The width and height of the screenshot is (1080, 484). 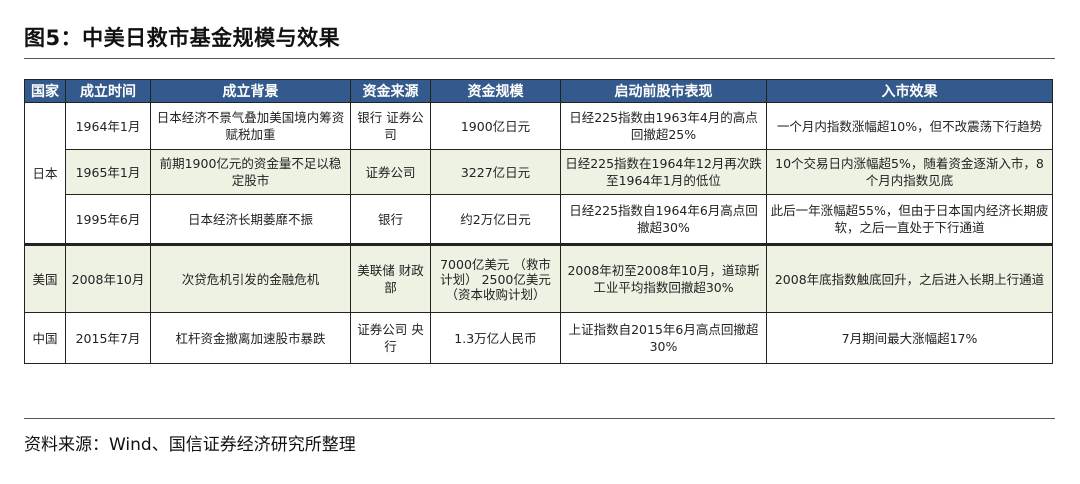 I want to click on scale-cell: 1900亿日元, so click(x=495, y=126).